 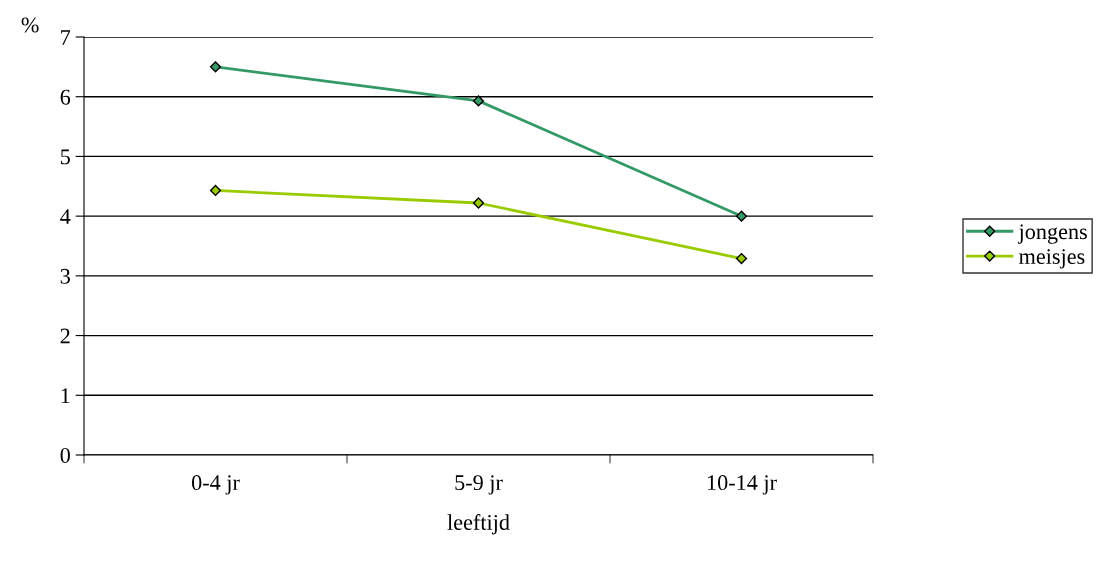 What do you see at coordinates (30, 25) in the screenshot?
I see `y-axis-title: %` at bounding box center [30, 25].